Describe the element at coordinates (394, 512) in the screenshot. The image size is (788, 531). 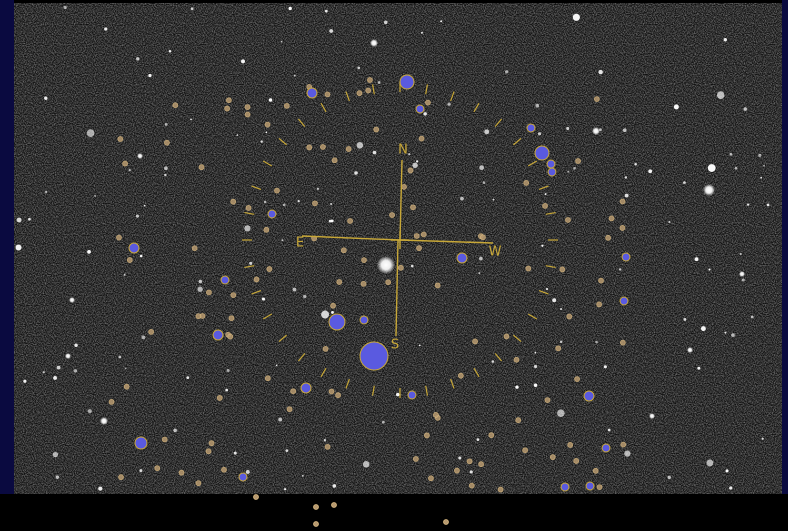
I see `status-bar` at that location.